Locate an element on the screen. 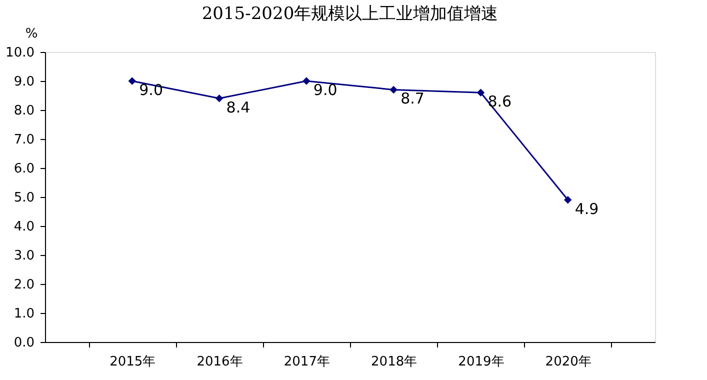 The image size is (707, 380). data-label: 8.6 is located at coordinates (500, 101).